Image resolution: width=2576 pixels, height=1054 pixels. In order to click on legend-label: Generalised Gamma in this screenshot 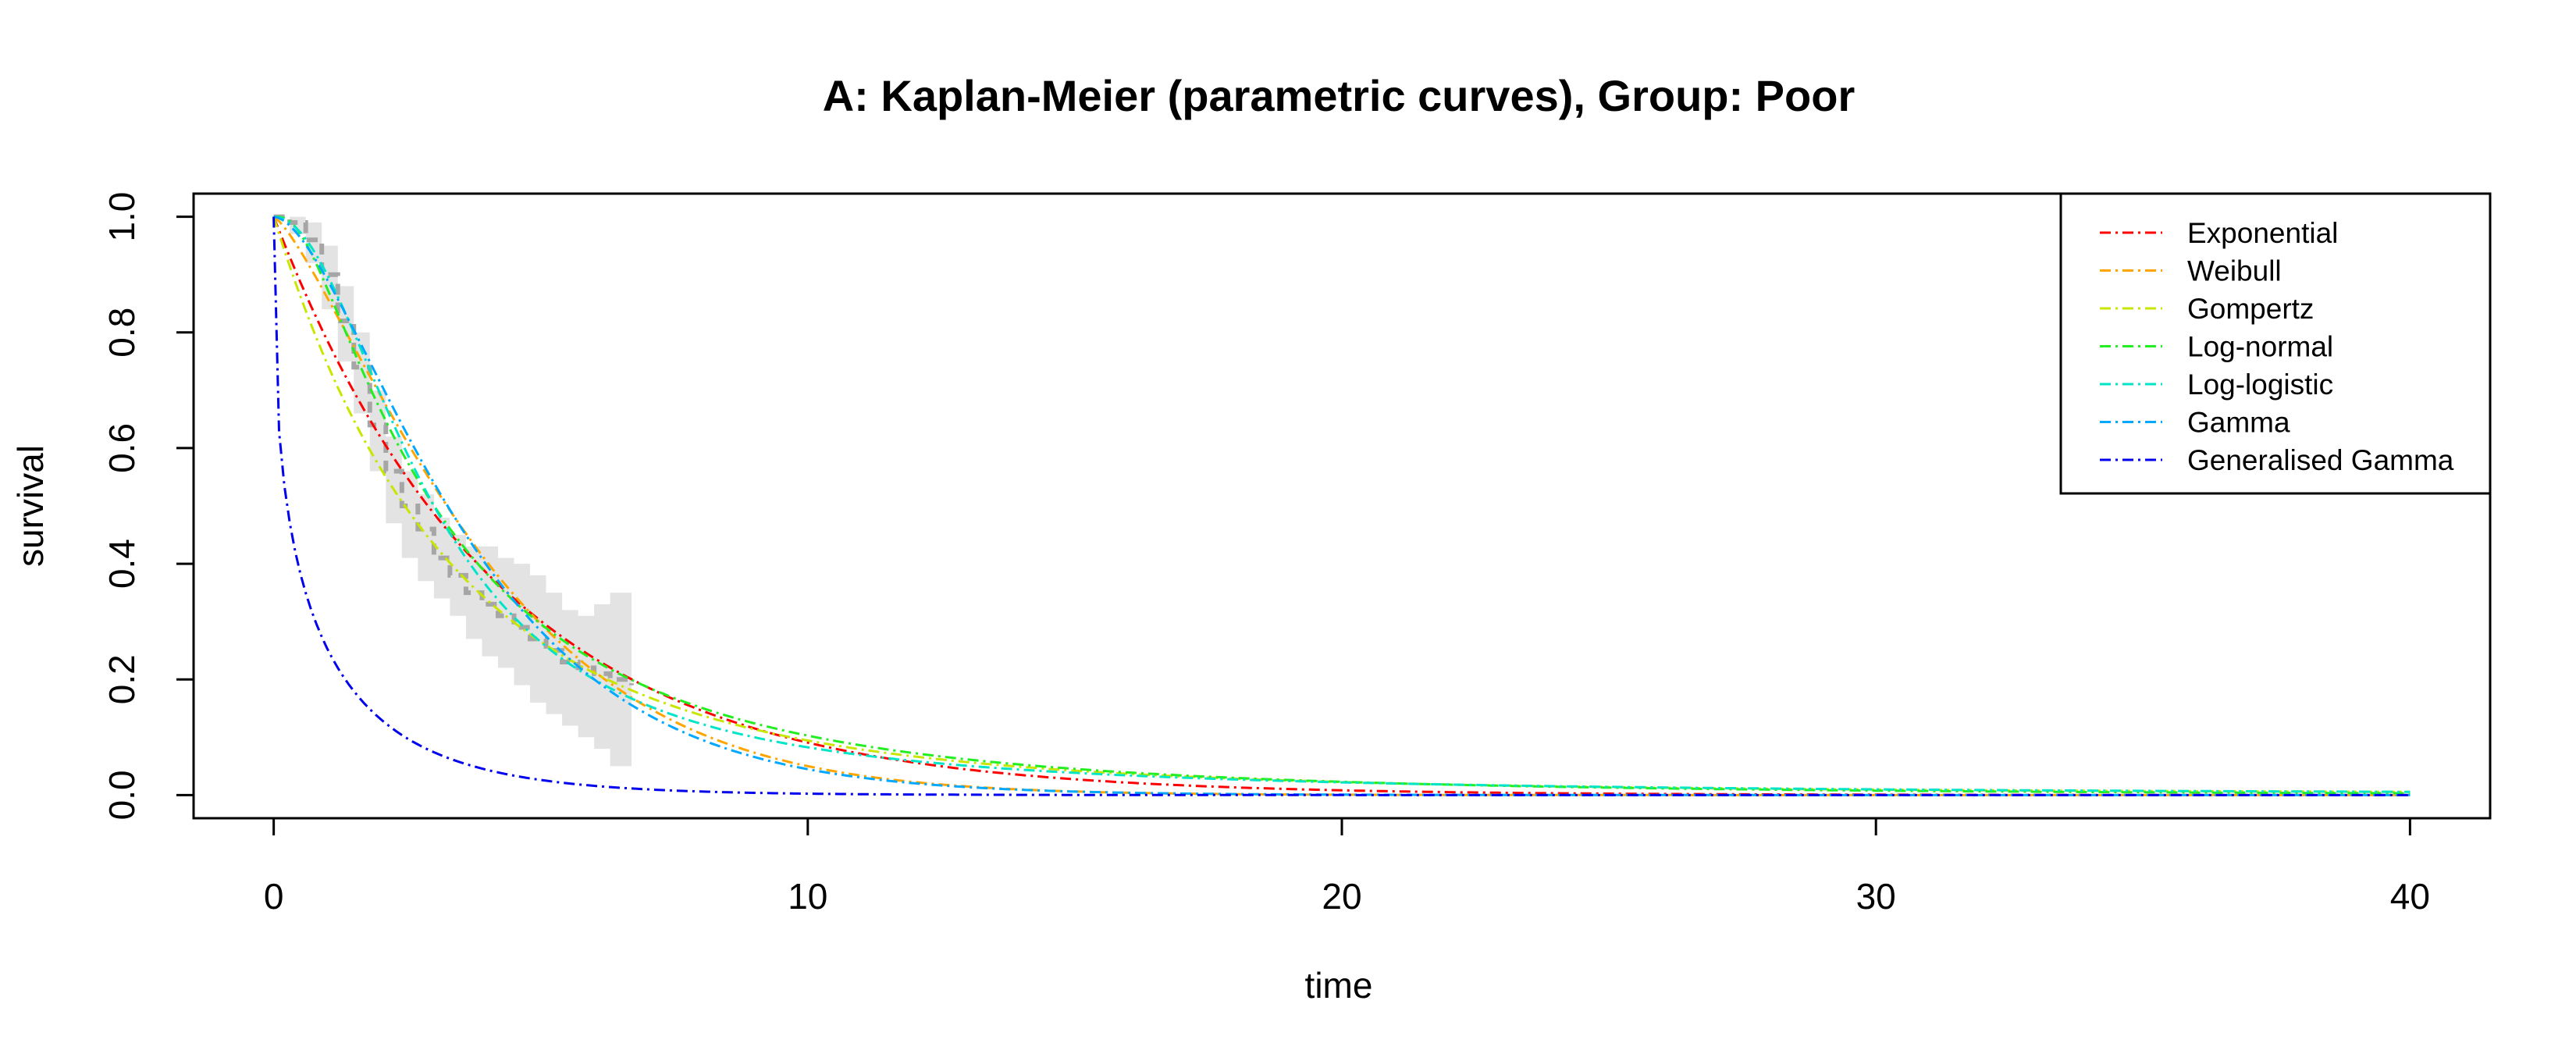, I will do `click(2320, 460)`.